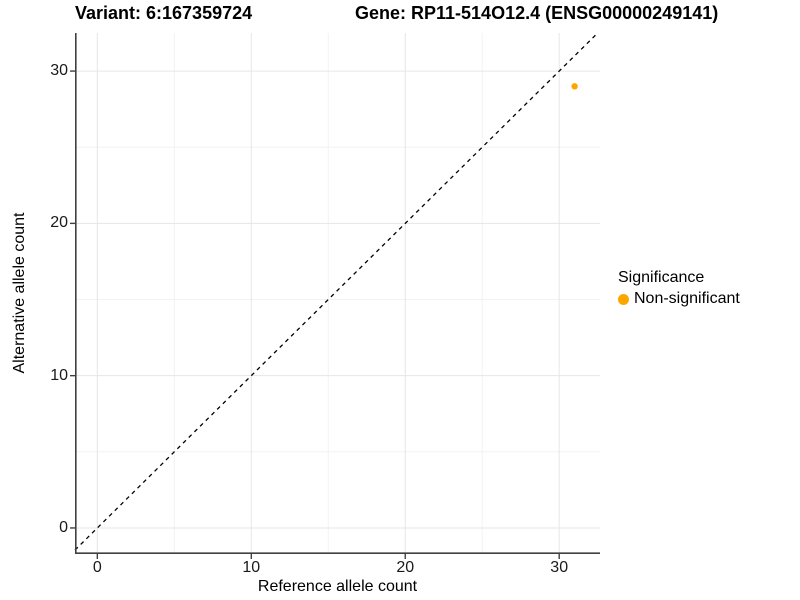 This screenshot has height=600, width=800. What do you see at coordinates (97, 567) in the screenshot?
I see `x-tick-label: 0` at bounding box center [97, 567].